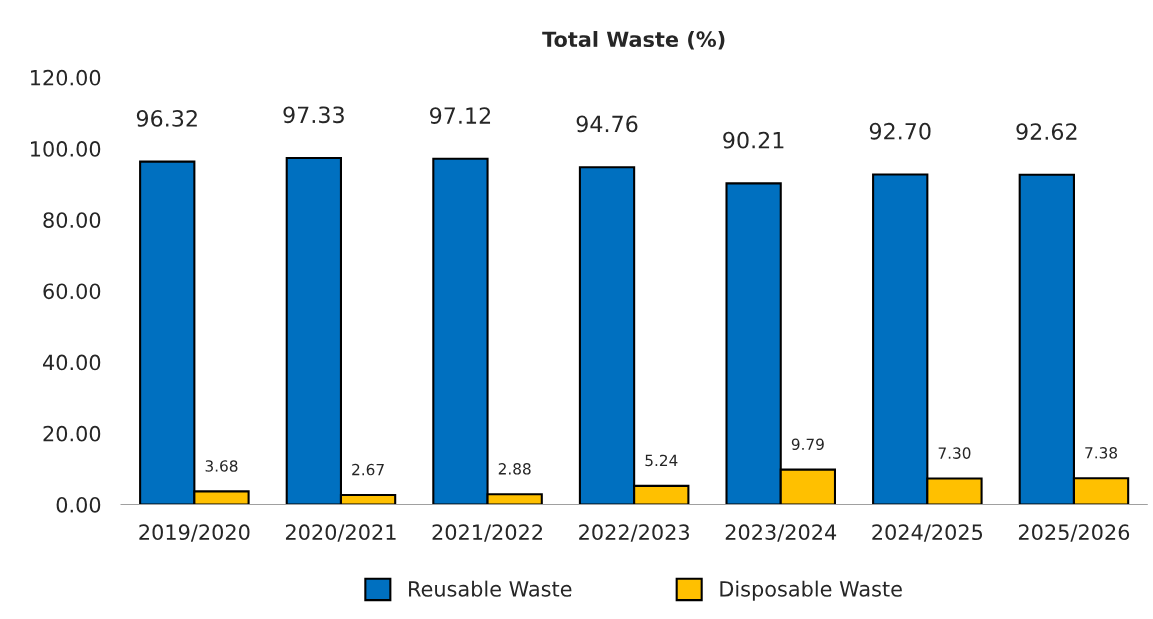  Describe the element at coordinates (487, 533) in the screenshot. I see `x-tick-label: 2021/2022` at that location.